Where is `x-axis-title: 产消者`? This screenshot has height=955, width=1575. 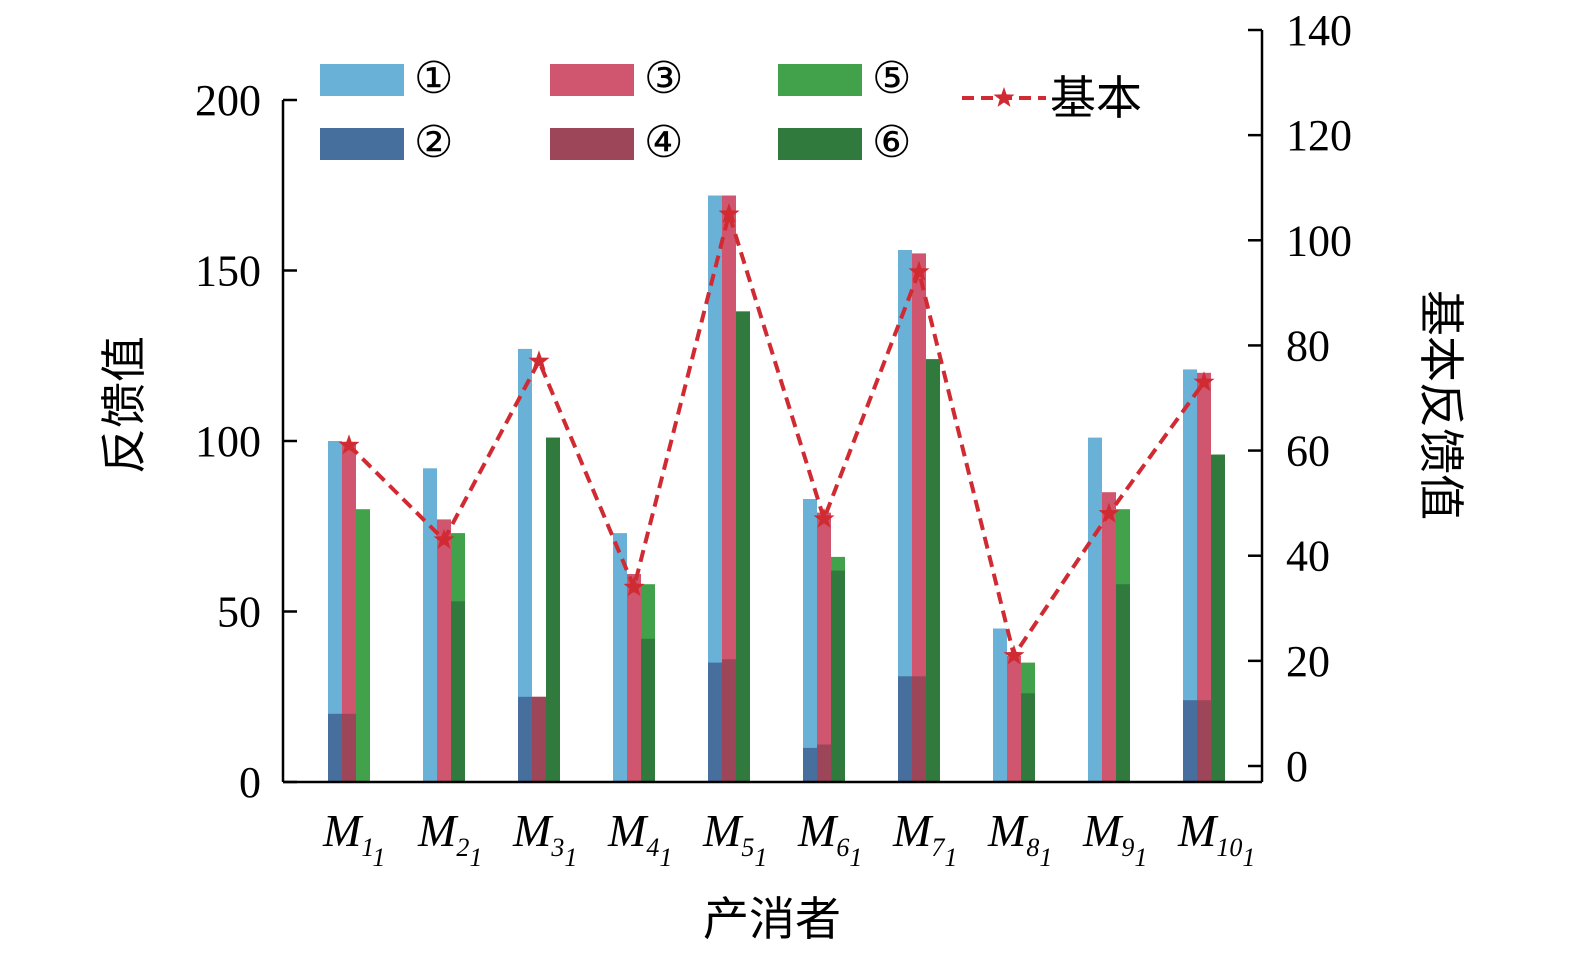 x-axis-title: 产消者 is located at coordinates (772, 919).